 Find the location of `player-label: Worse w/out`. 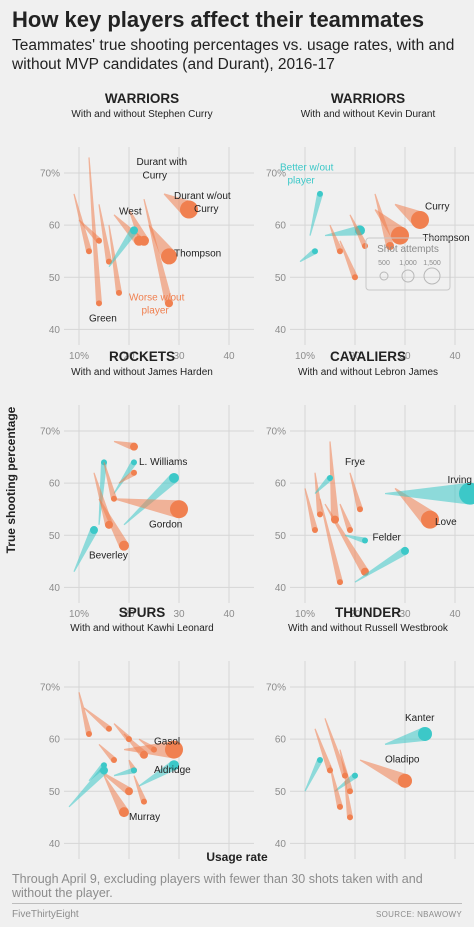

player-label: Worse w/out is located at coordinates (157, 298).